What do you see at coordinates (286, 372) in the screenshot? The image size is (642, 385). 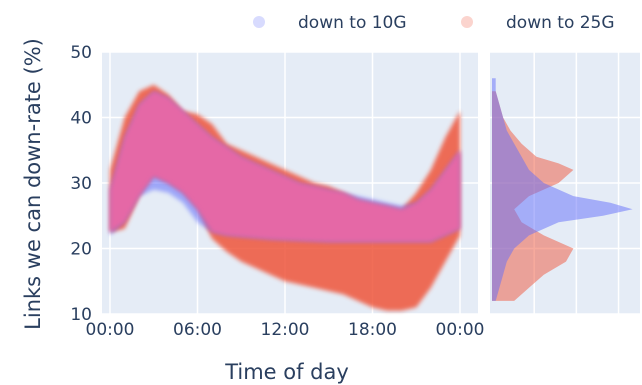 I see `x-axis-title: Time of day` at bounding box center [286, 372].